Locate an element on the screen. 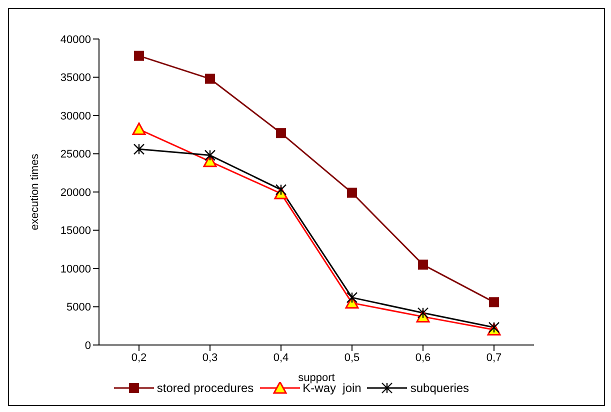  x-tick-label: 0,4 is located at coordinates (281, 358).